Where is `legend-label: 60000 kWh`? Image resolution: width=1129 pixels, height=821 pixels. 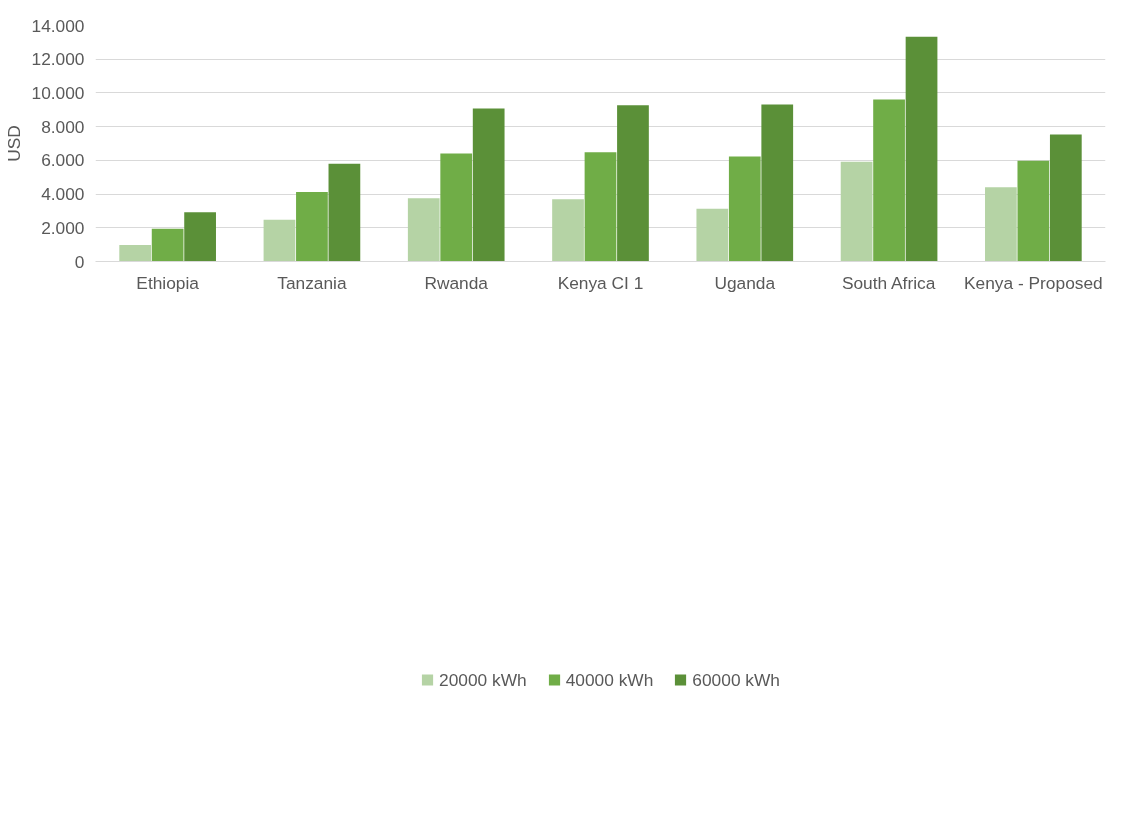
legend-label: 60000 kWh is located at coordinates (736, 680).